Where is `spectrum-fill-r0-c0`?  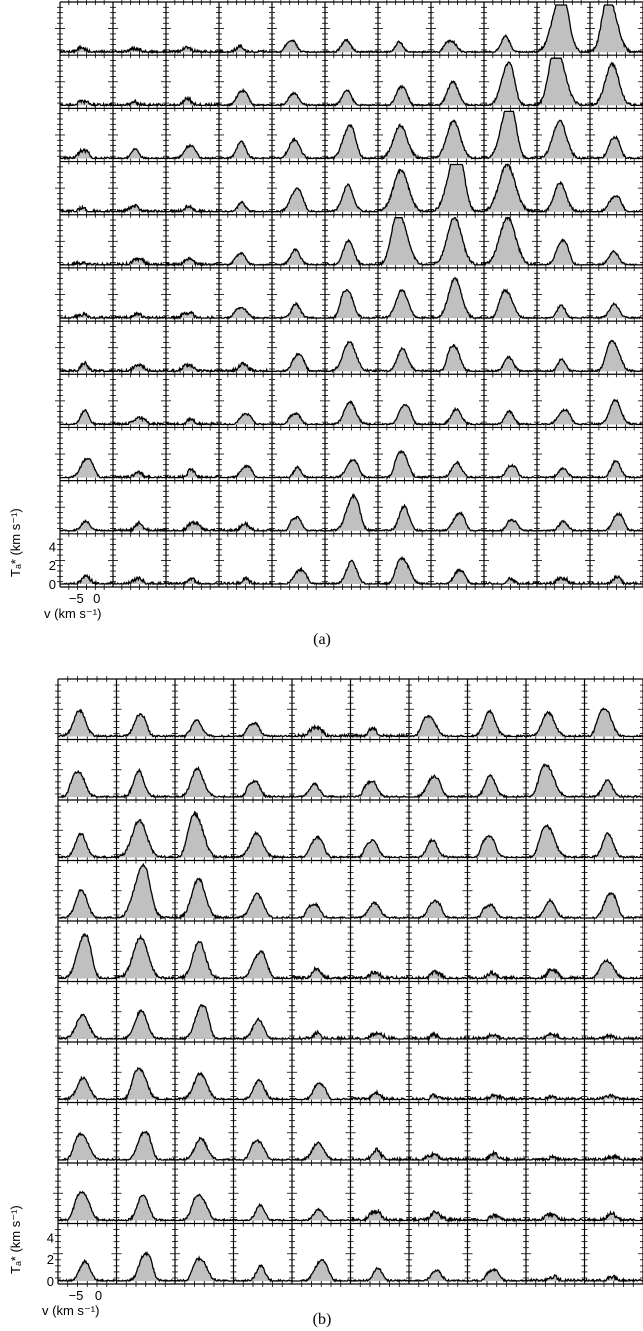 spectrum-fill-r0-c0 is located at coordinates (87, 723).